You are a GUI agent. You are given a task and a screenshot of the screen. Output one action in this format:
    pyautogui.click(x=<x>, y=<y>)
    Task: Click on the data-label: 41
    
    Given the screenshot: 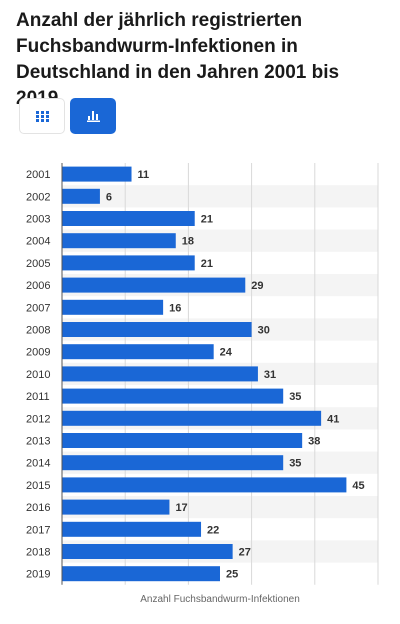 What is the action you would take?
    pyautogui.click(x=333, y=419)
    